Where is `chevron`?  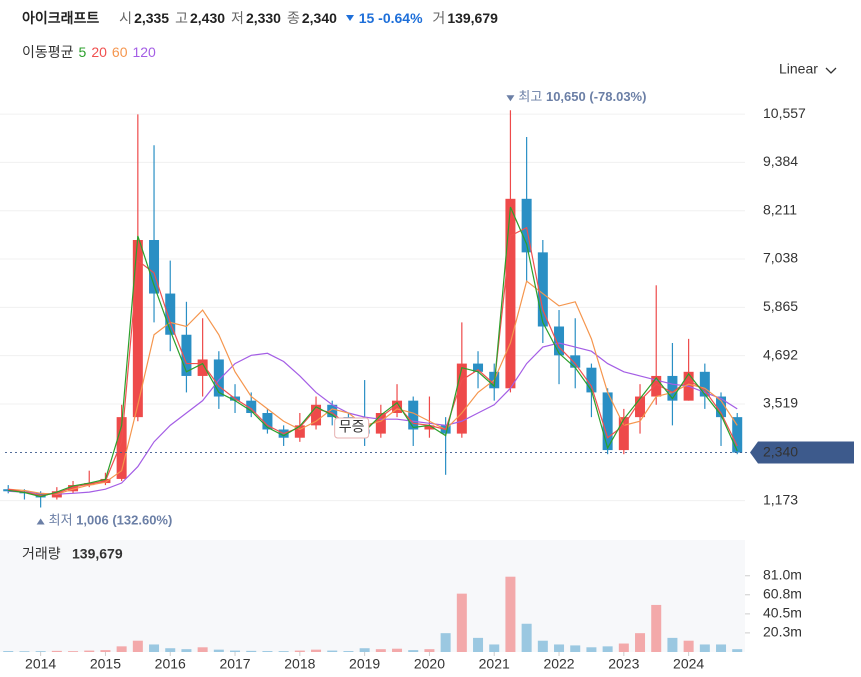
chevron is located at coordinates (831, 70).